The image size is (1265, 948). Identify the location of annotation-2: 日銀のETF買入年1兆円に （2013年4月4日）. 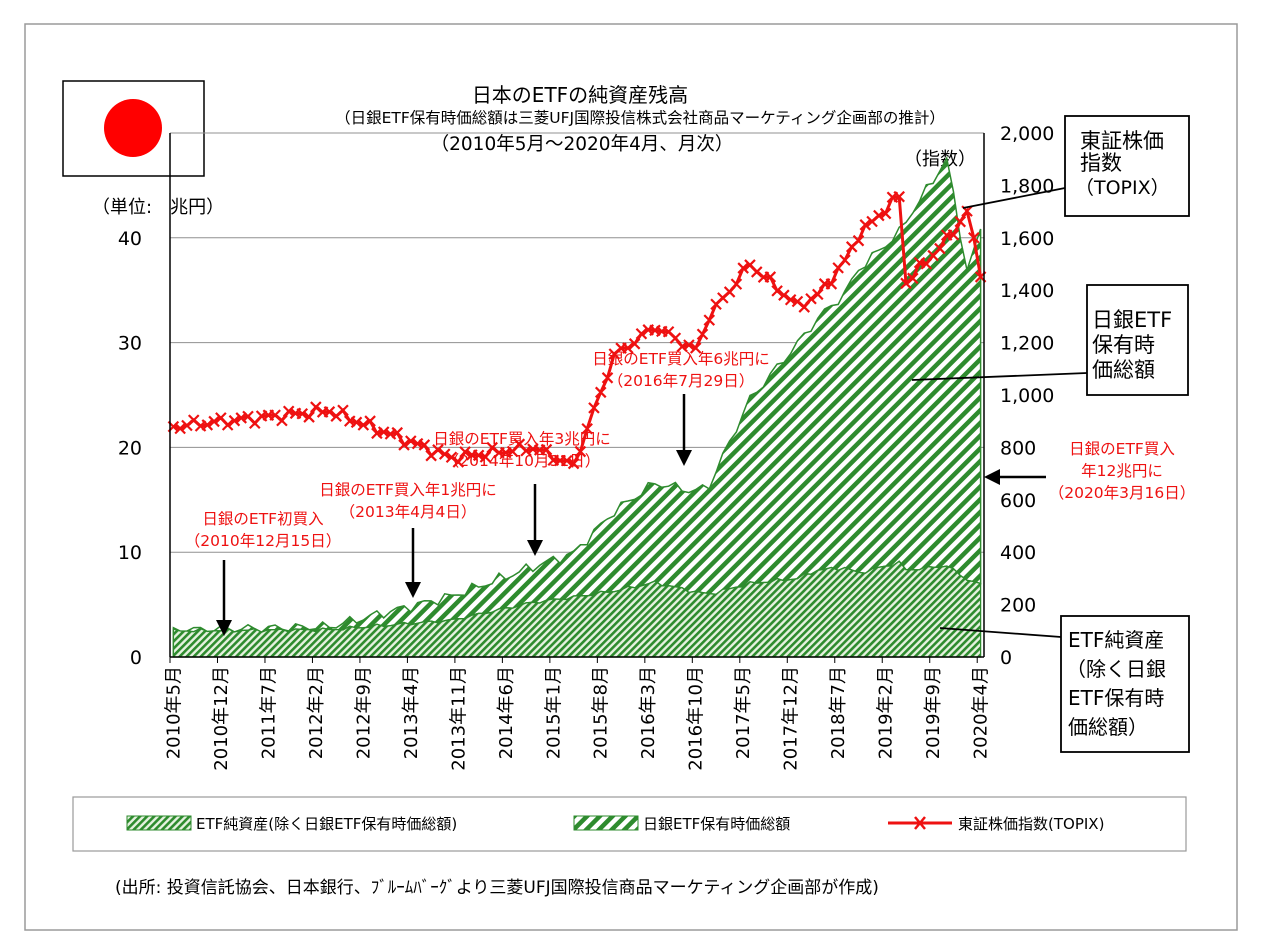
(408, 539).